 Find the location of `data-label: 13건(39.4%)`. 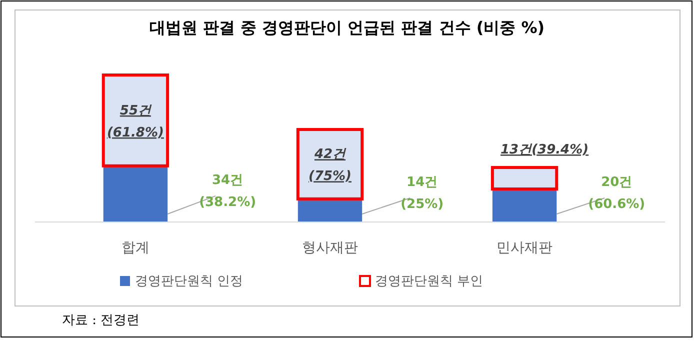

data-label: 13건(39.4%) is located at coordinates (544, 150).